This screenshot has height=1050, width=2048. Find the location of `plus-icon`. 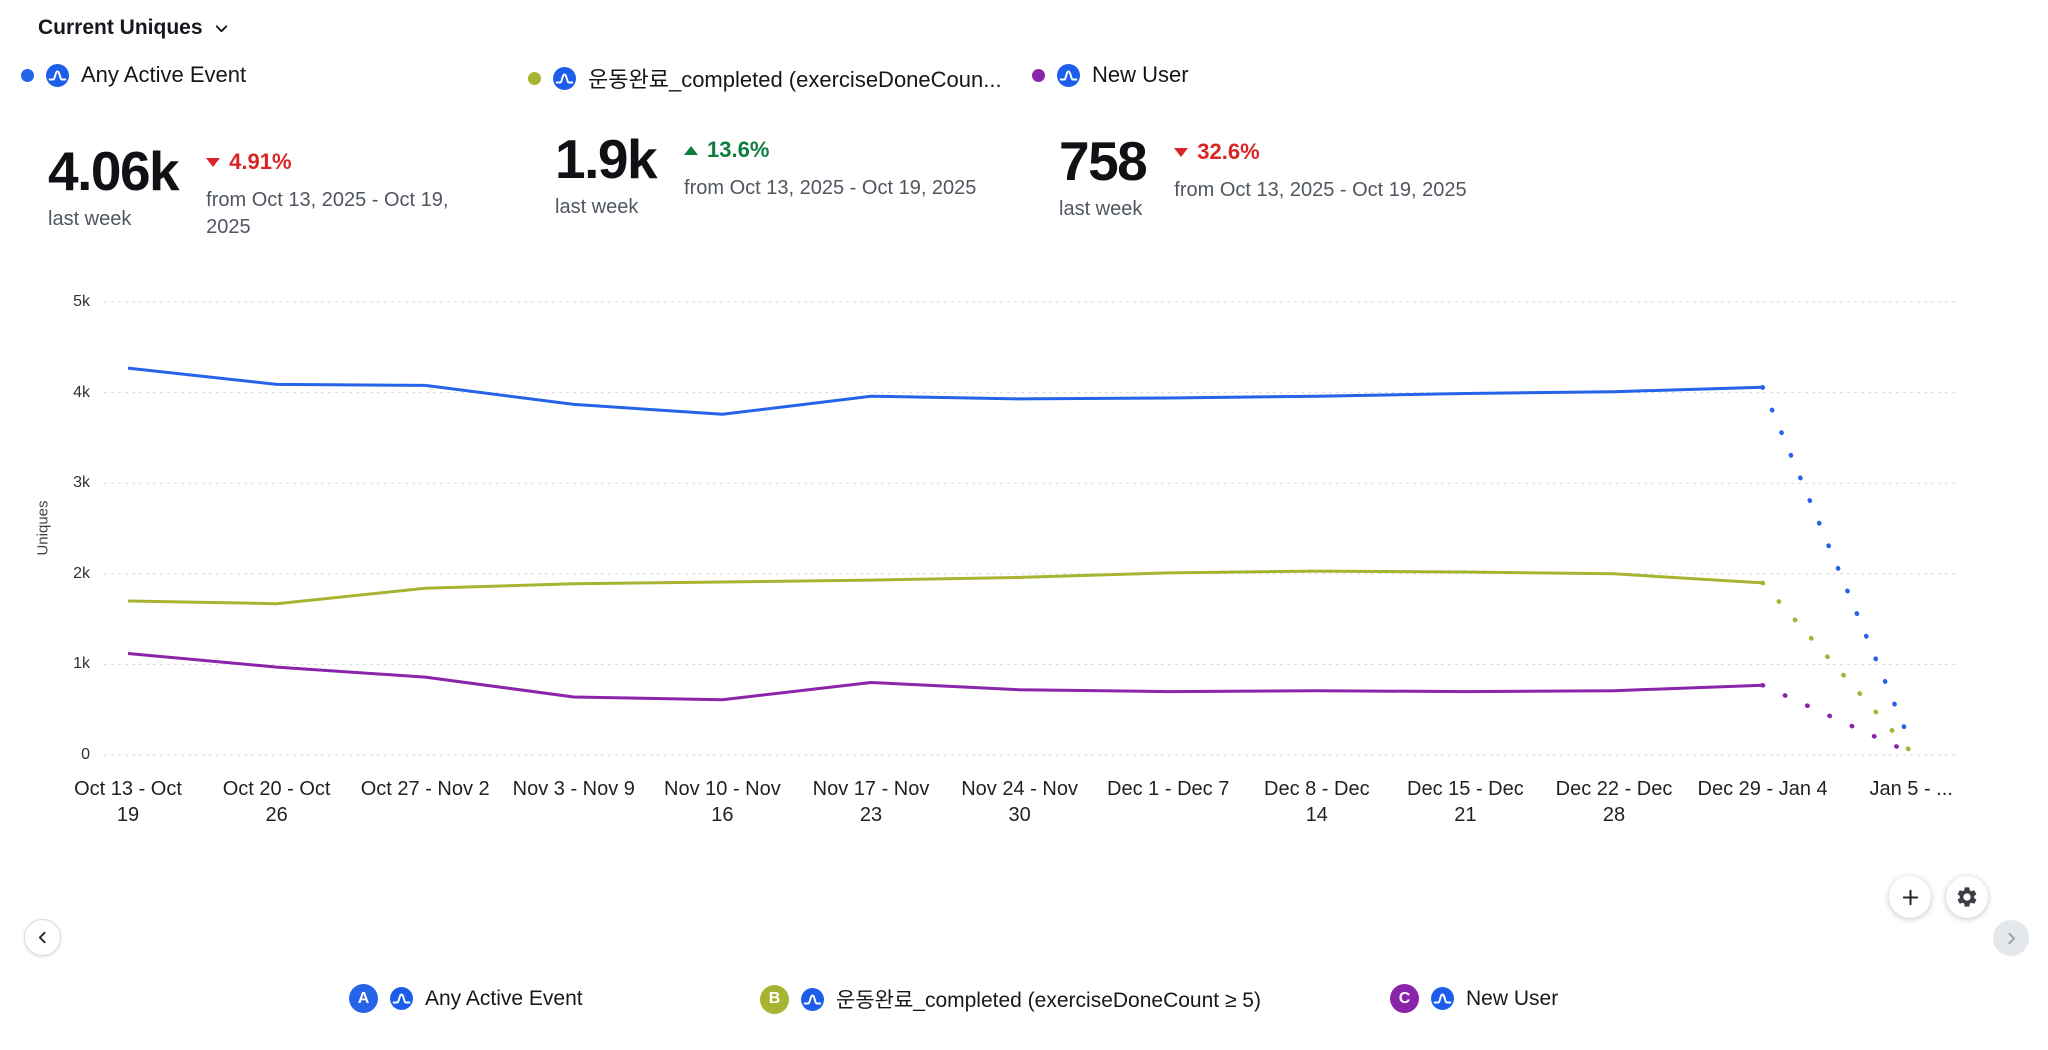

plus-icon is located at coordinates (1910, 897).